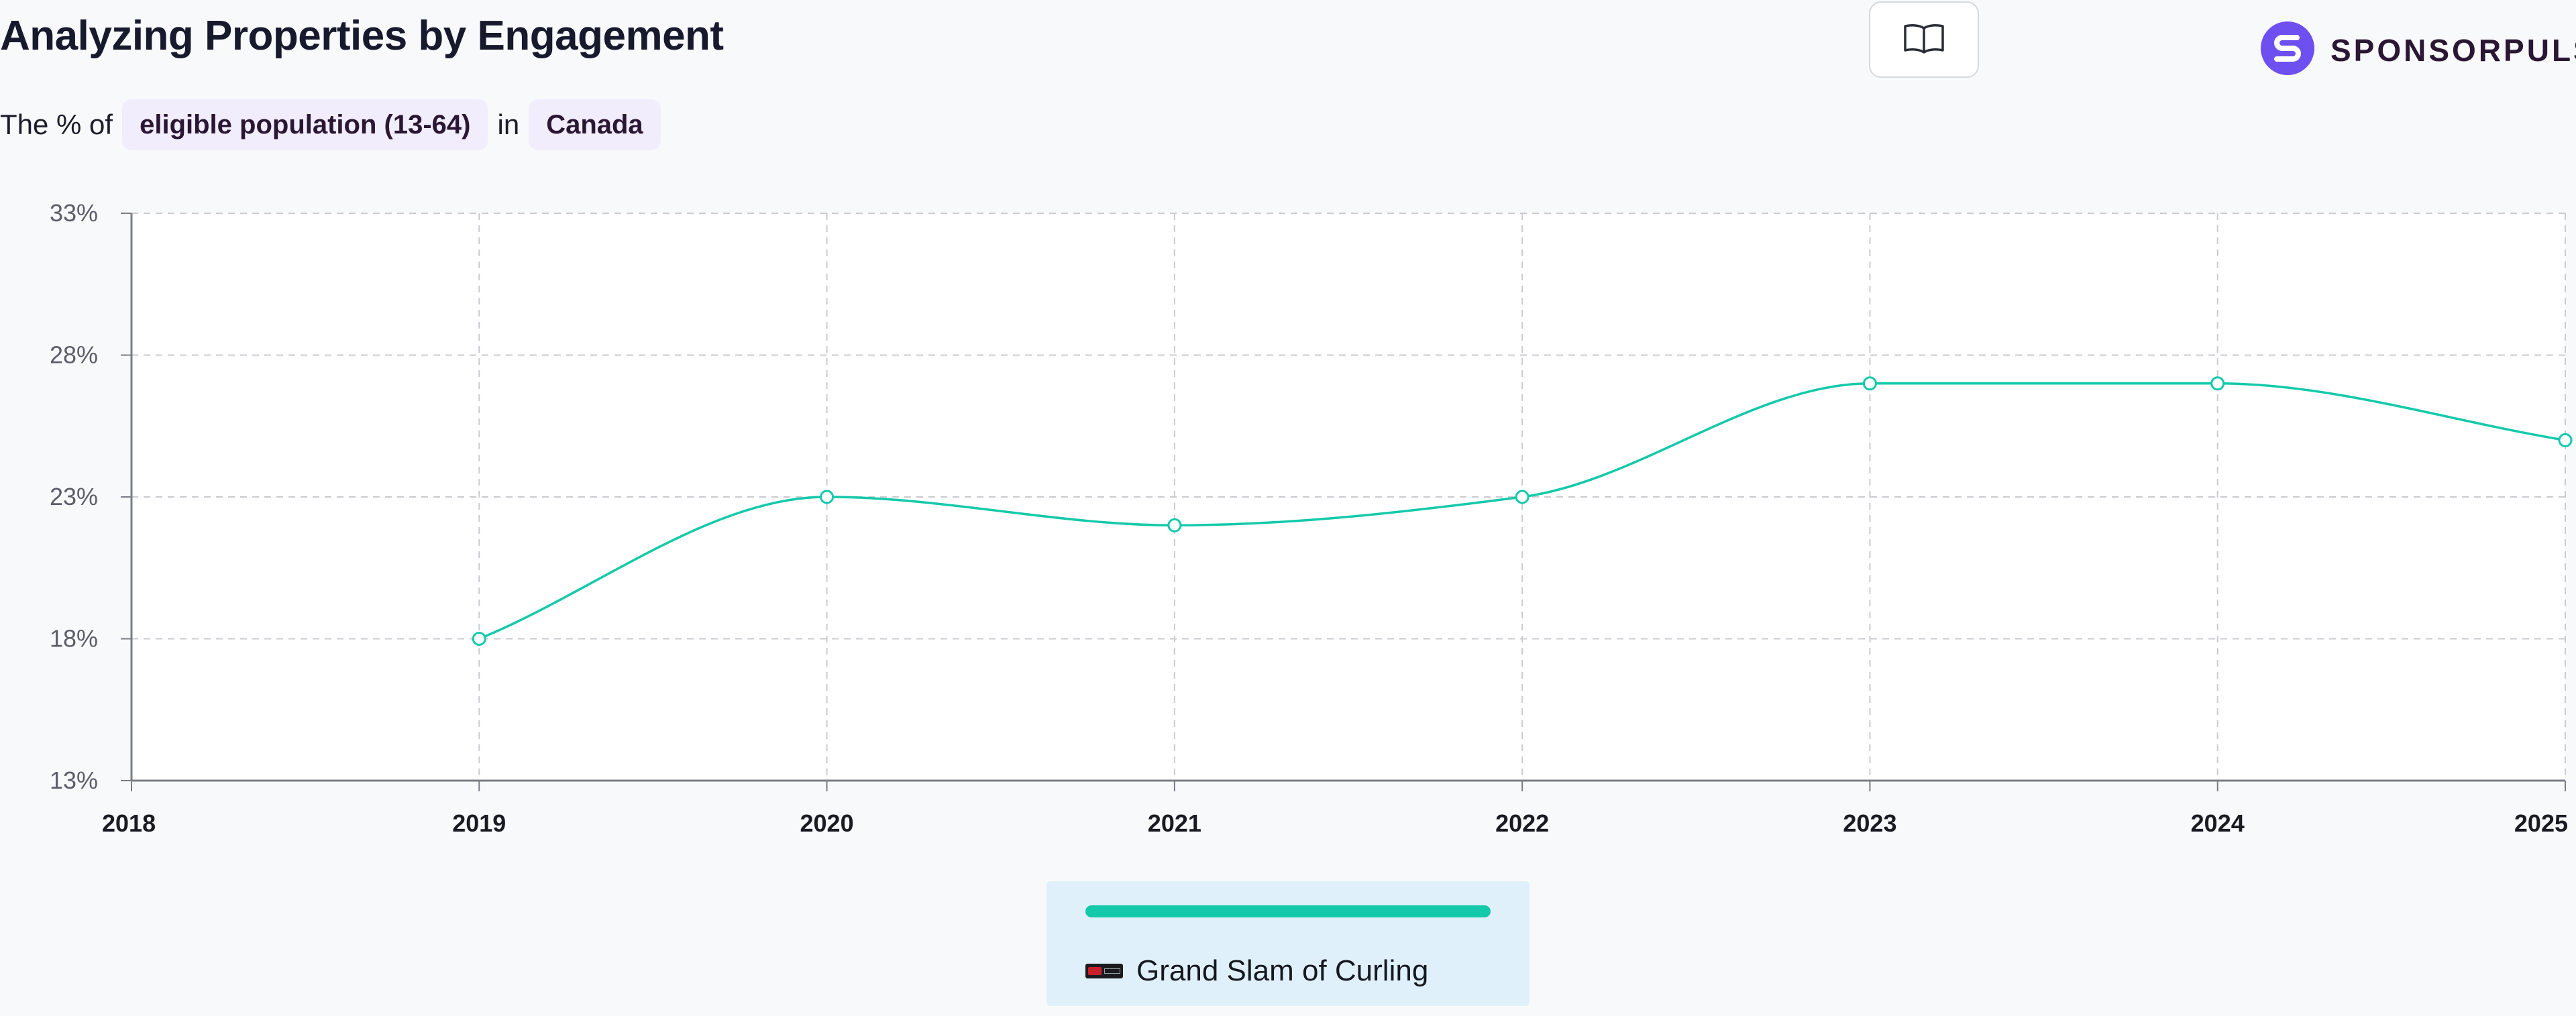 The image size is (2576, 1016). What do you see at coordinates (1522, 823) in the screenshot?
I see `x-tick-label: 2022` at bounding box center [1522, 823].